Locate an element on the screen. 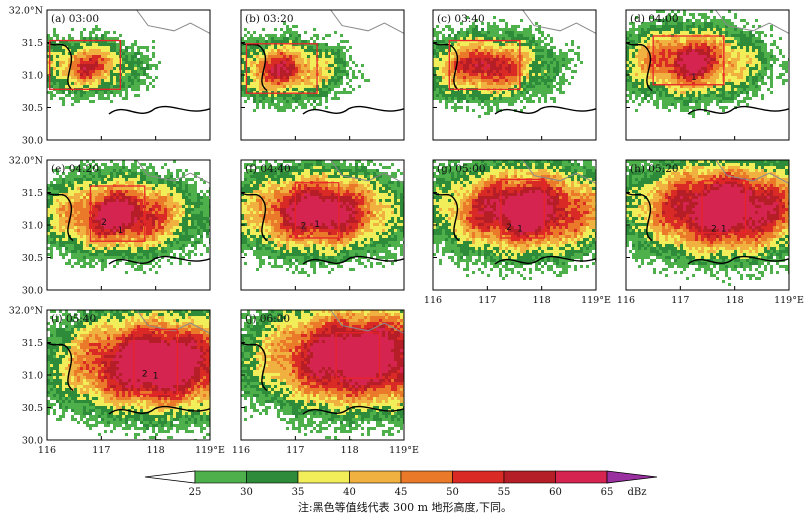 This screenshot has width=810, height=519. colorbar-tick-label: 25 is located at coordinates (195, 492).